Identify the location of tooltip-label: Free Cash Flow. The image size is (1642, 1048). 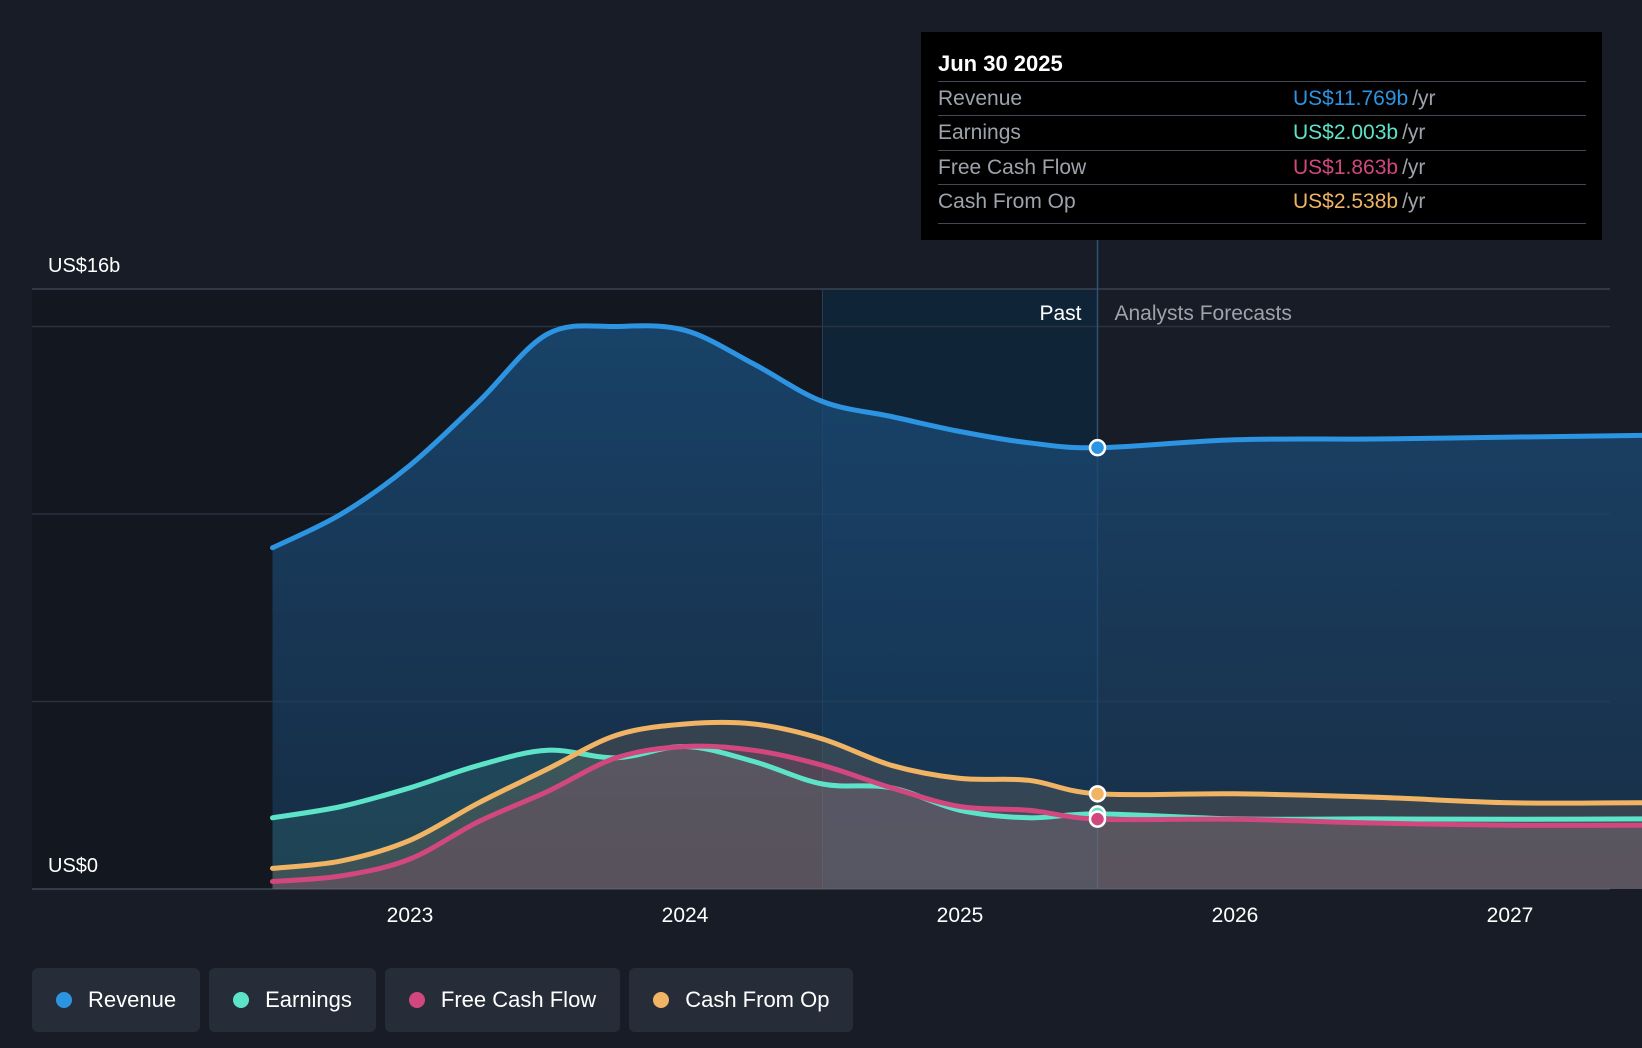
(1012, 167).